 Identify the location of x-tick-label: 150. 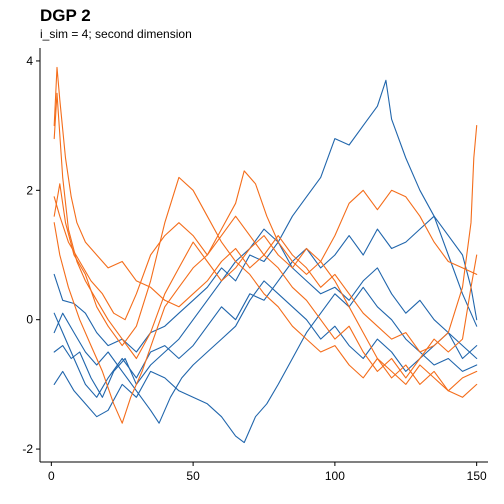
(477, 476).